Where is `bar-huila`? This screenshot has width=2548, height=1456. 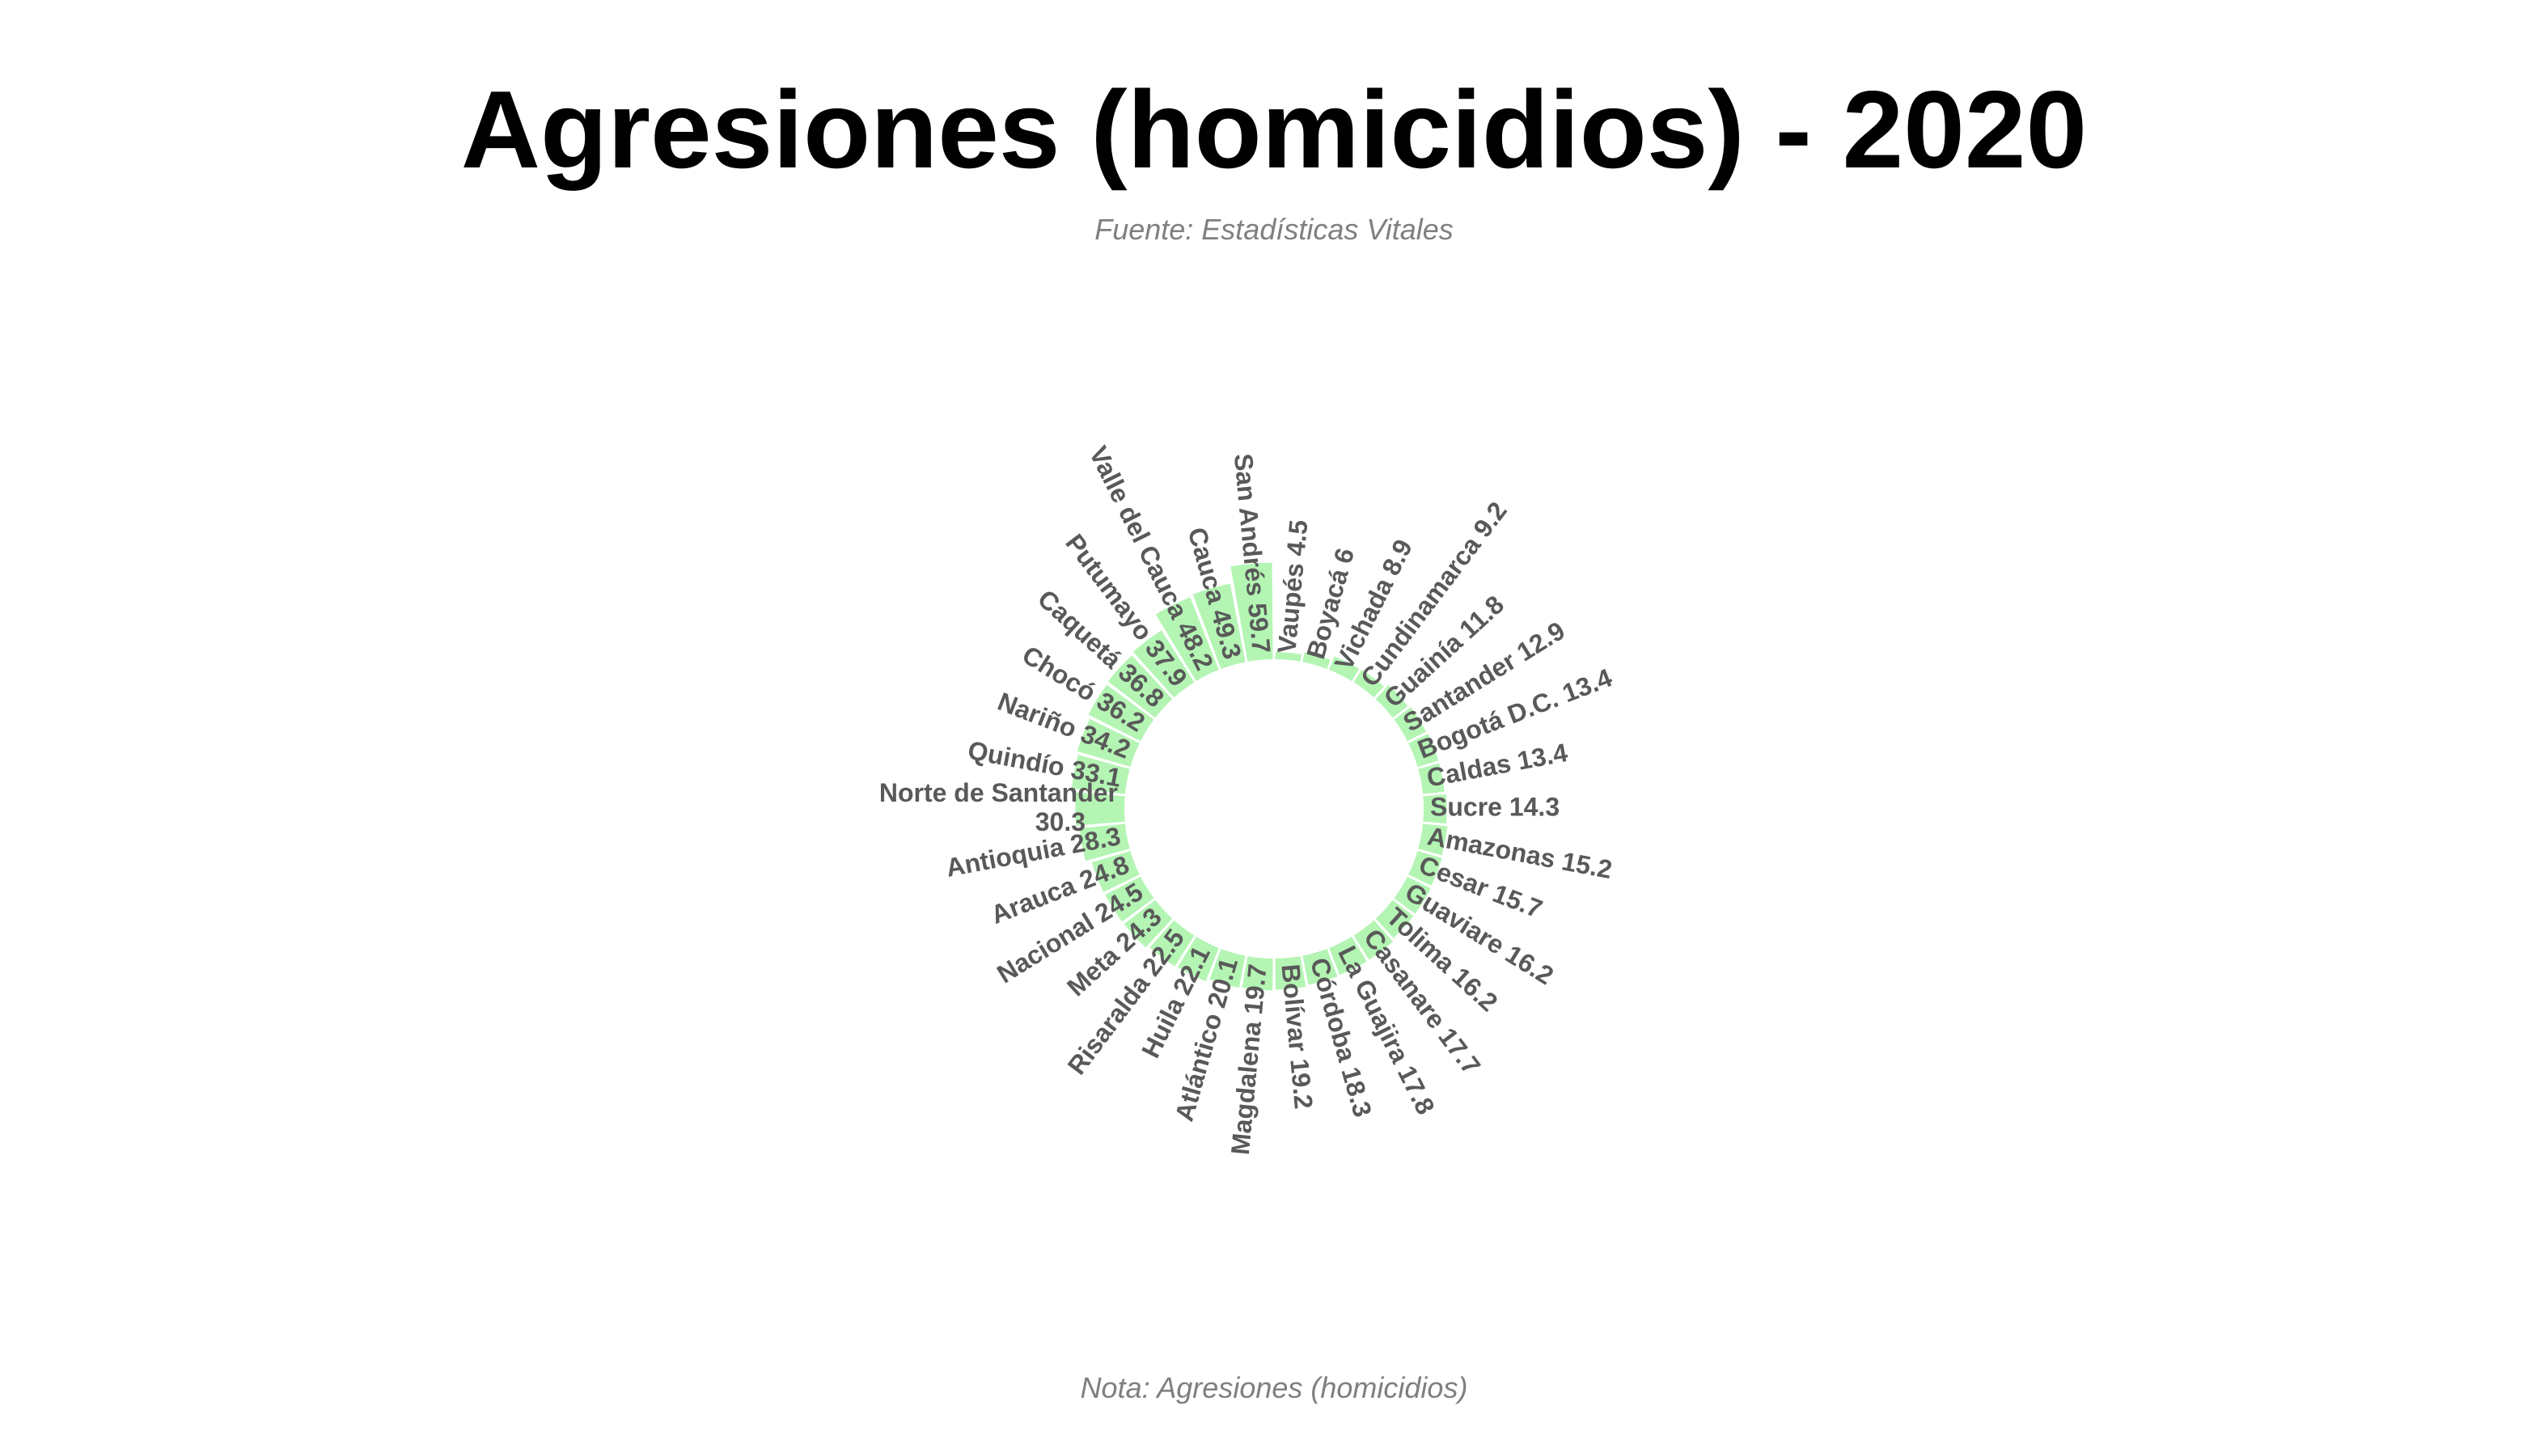
bar-huila is located at coordinates (1198, 960).